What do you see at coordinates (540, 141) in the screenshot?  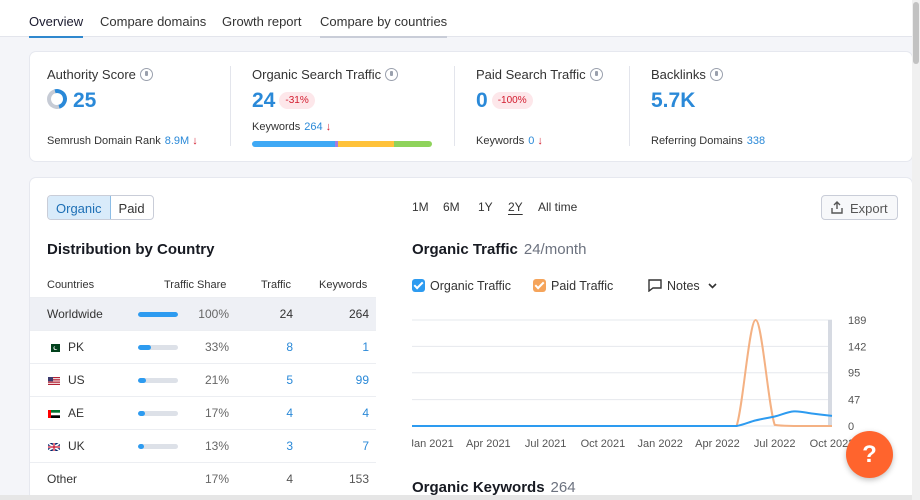 I see `arrow-down-icon: ↓` at bounding box center [540, 141].